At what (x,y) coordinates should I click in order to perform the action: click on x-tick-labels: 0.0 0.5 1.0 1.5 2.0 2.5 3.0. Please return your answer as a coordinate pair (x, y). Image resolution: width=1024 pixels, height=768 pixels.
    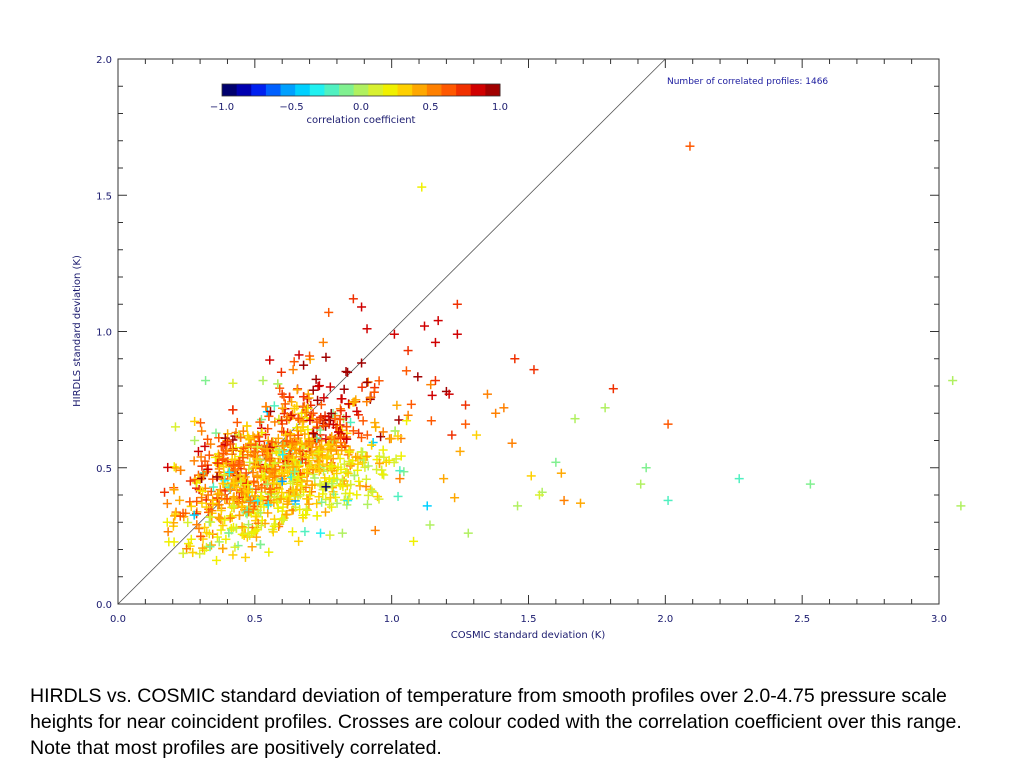
    Looking at the image, I should click on (528, 619).